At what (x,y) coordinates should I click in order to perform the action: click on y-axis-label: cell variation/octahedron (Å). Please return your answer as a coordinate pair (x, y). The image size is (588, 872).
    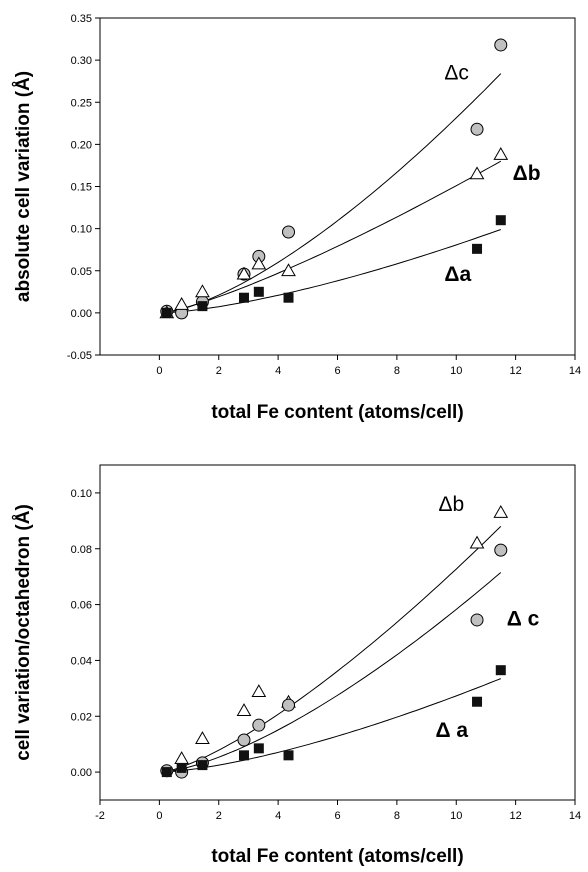
    Looking at the image, I should click on (23, 632).